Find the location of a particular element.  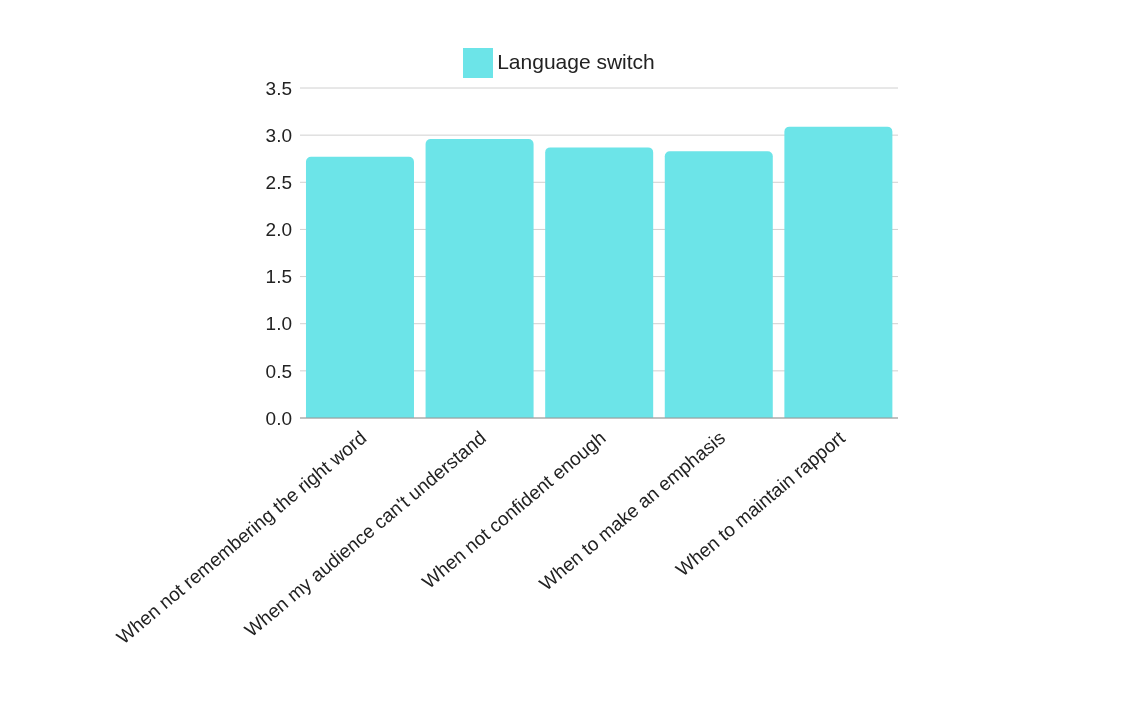

y-tick-label: 0.5 is located at coordinates (278, 371).